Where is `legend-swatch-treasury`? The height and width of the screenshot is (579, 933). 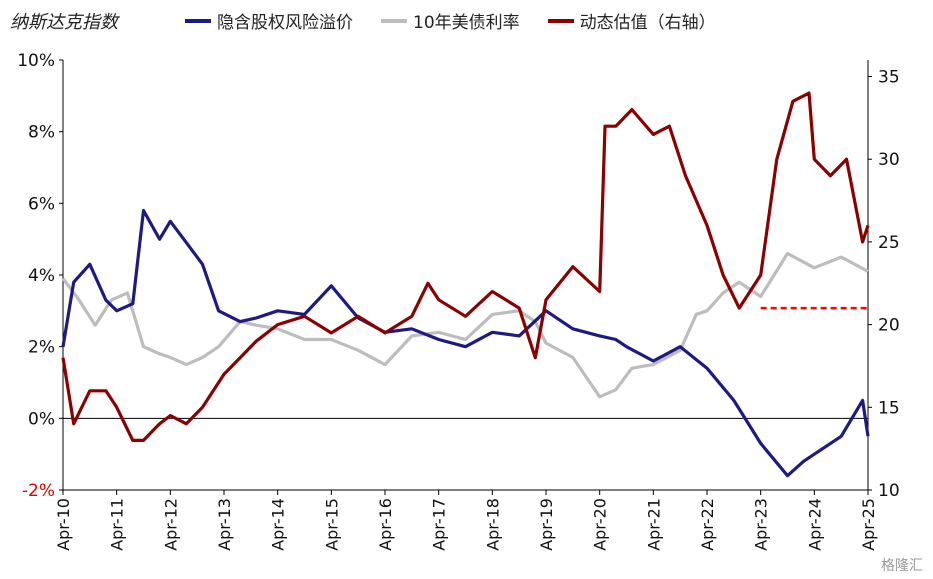
legend-swatch-treasury is located at coordinates (394, 20).